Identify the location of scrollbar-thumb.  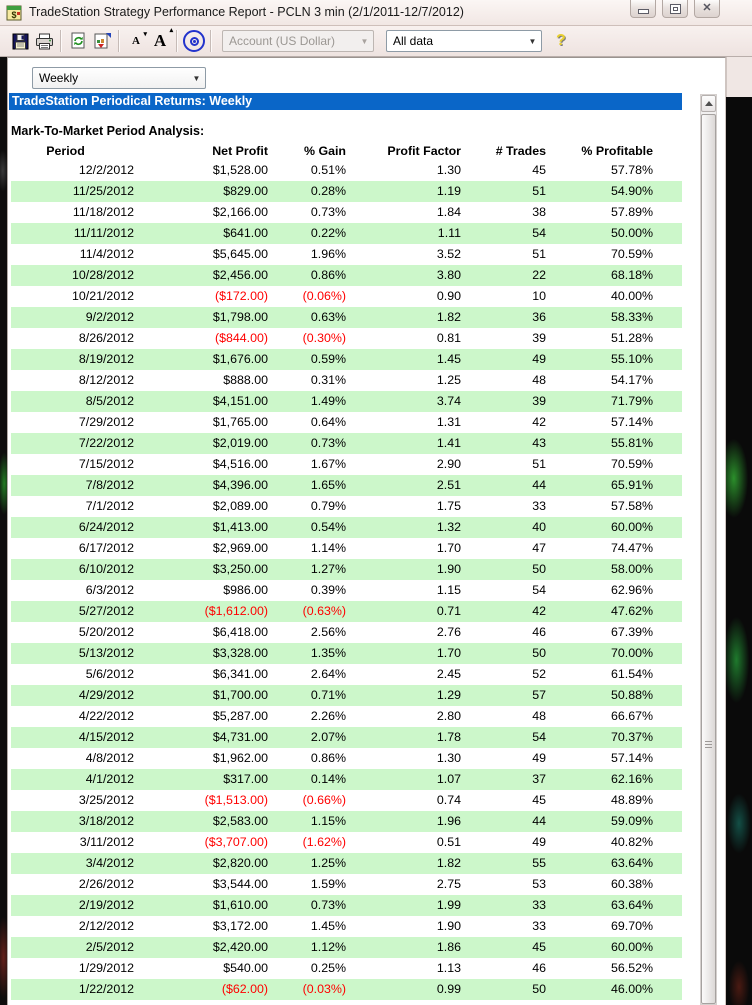
(708, 559).